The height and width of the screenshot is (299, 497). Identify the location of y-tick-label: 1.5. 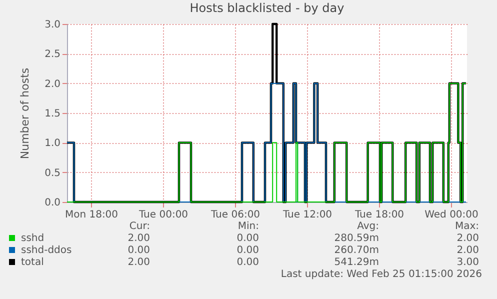
(52, 114).